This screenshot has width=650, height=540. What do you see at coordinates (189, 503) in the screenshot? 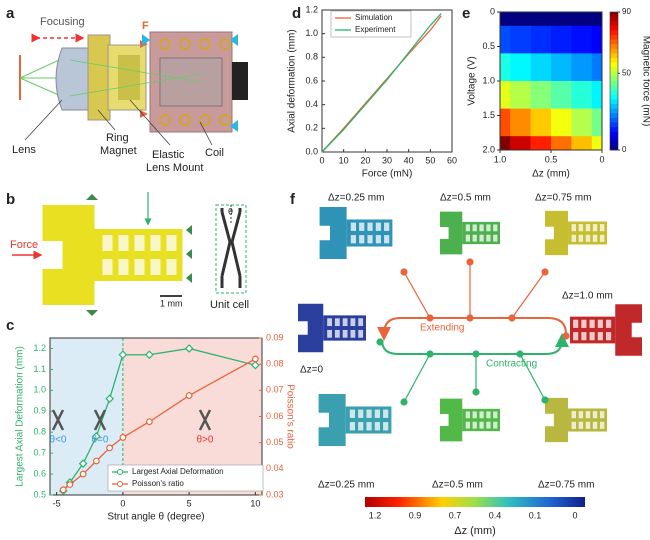
I see `x-tick-label: 5` at bounding box center [189, 503].